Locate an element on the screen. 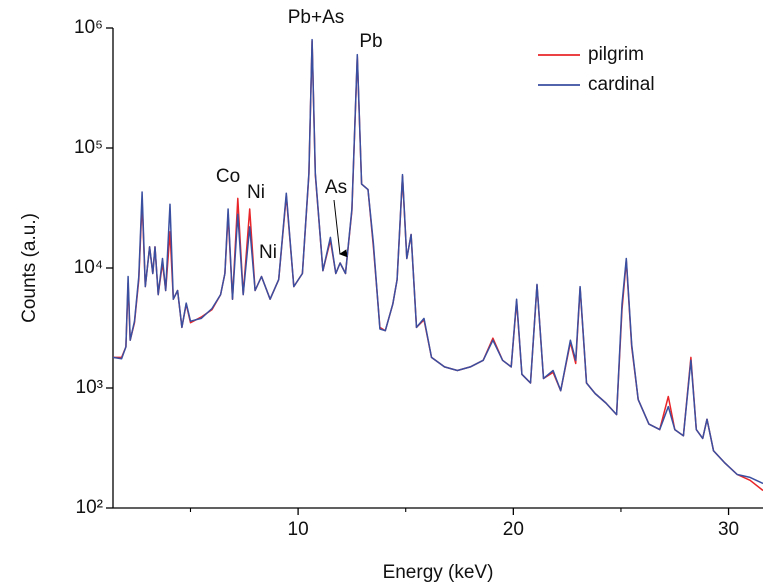  annotation: Pb+As is located at coordinates (316, 17).